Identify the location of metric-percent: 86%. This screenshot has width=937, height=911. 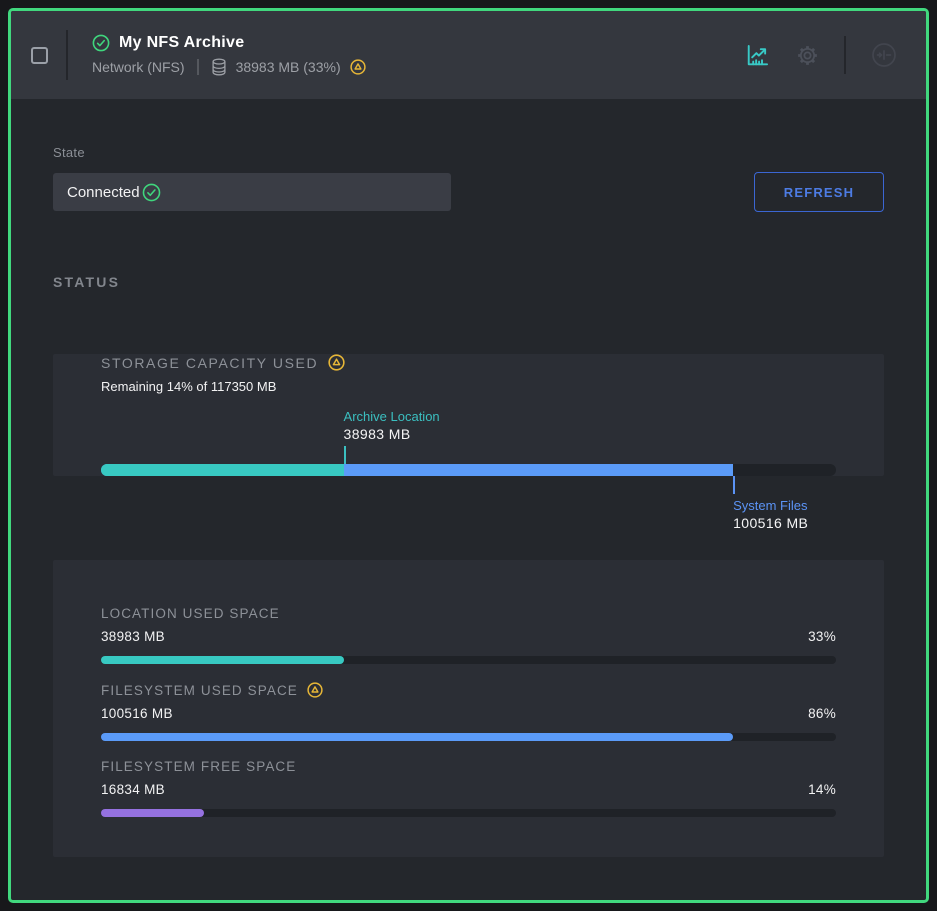
(822, 713).